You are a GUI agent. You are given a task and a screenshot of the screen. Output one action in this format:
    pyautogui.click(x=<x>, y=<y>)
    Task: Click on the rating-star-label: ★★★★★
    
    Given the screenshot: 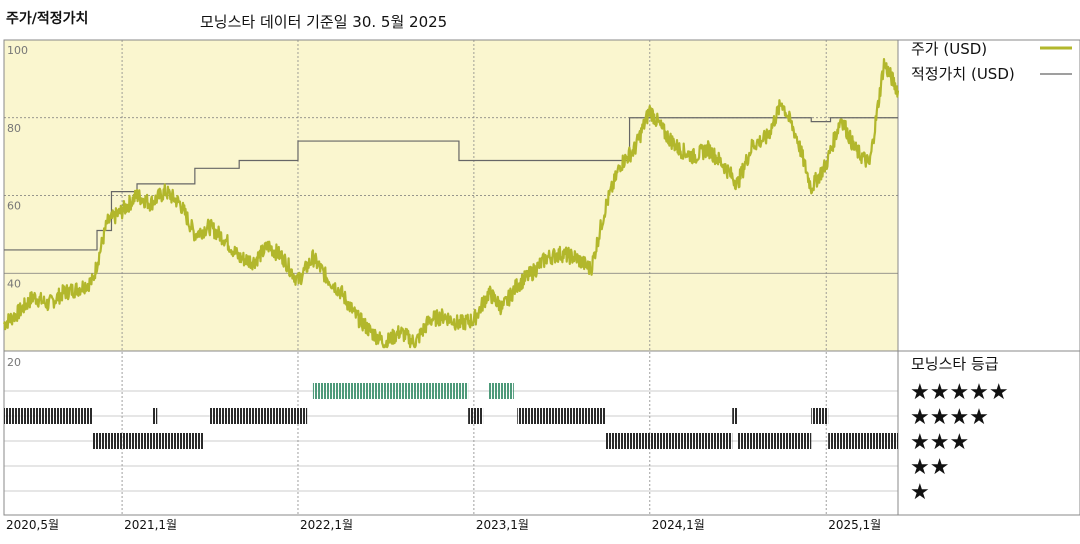 What is the action you would take?
    pyautogui.click(x=959, y=392)
    